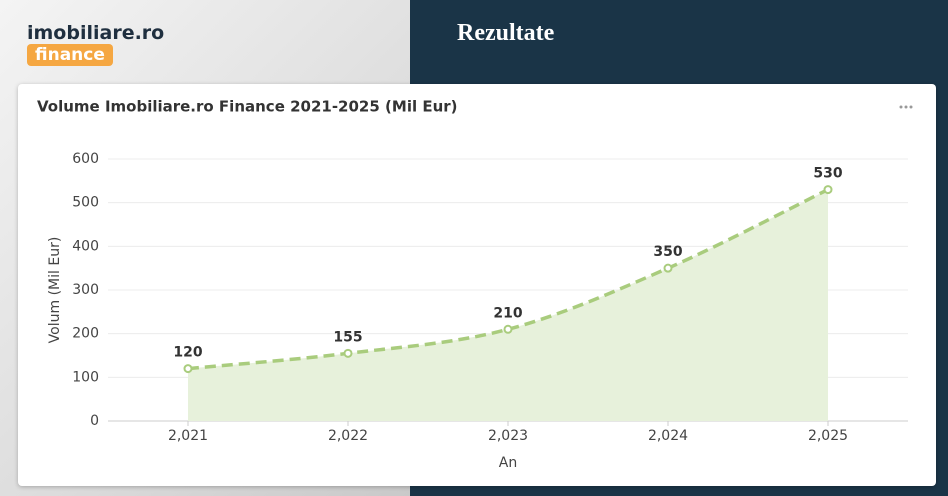  What do you see at coordinates (94, 421) in the screenshot?
I see `y-tick-label: 0` at bounding box center [94, 421].